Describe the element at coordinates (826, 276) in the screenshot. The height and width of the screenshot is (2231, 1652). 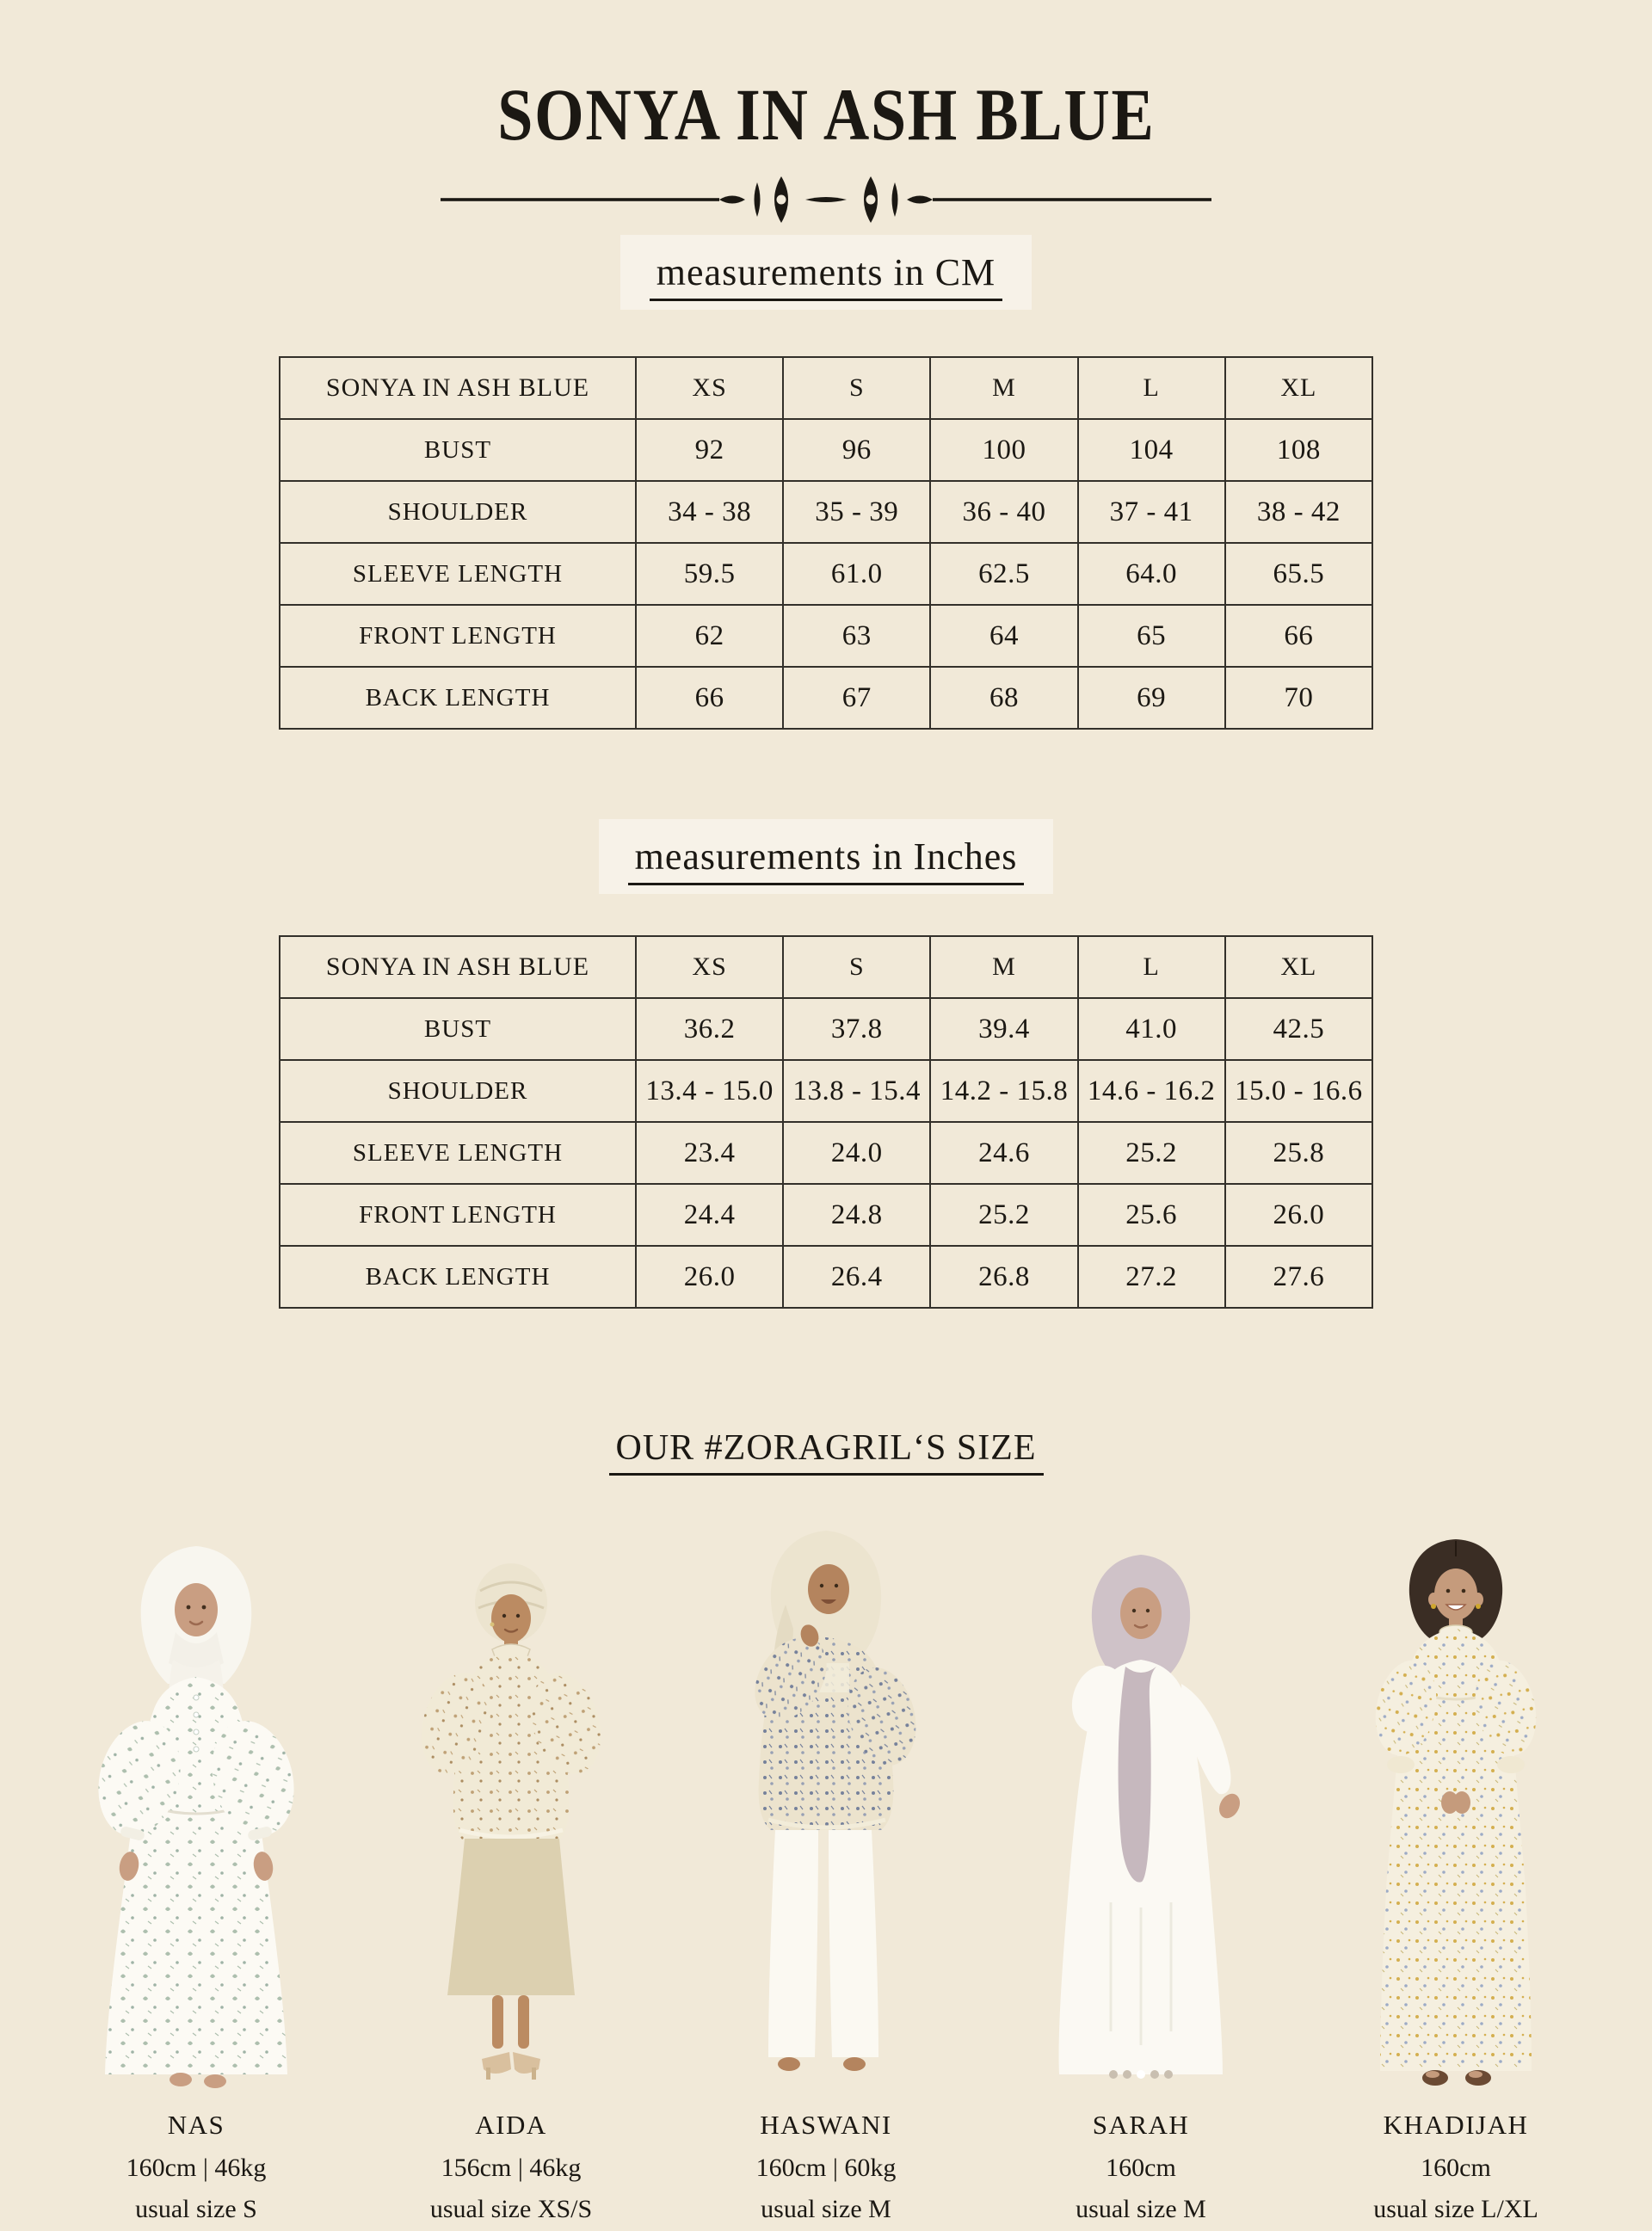
I see `cm-heading-text: measurements in CM` at that location.